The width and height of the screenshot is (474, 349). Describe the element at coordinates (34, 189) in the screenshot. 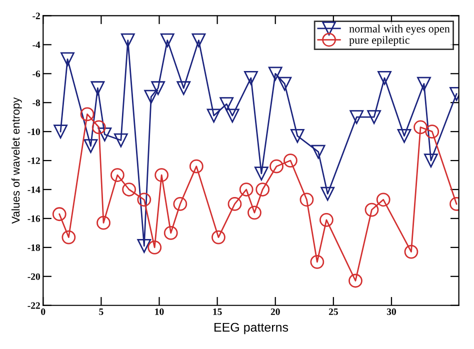

I see `y-tick-label: -14` at that location.